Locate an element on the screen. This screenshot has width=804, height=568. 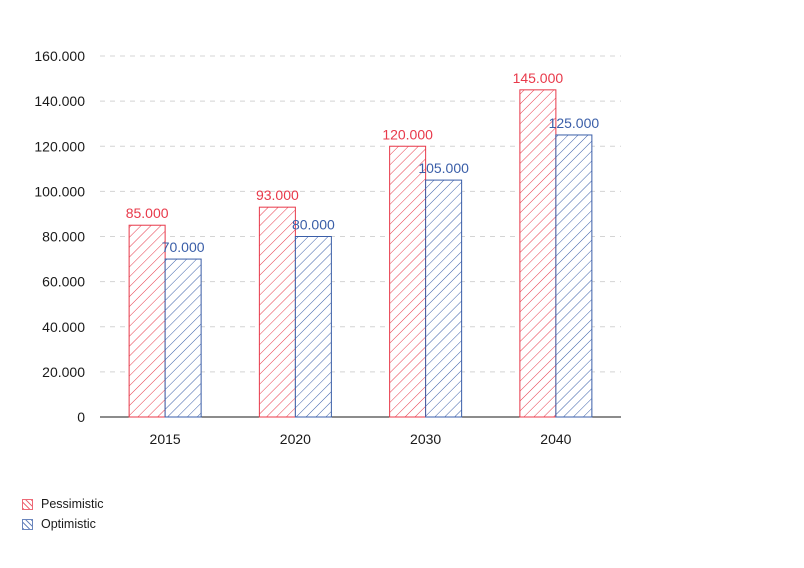
x-tick-label: 2020 is located at coordinates (295, 439).